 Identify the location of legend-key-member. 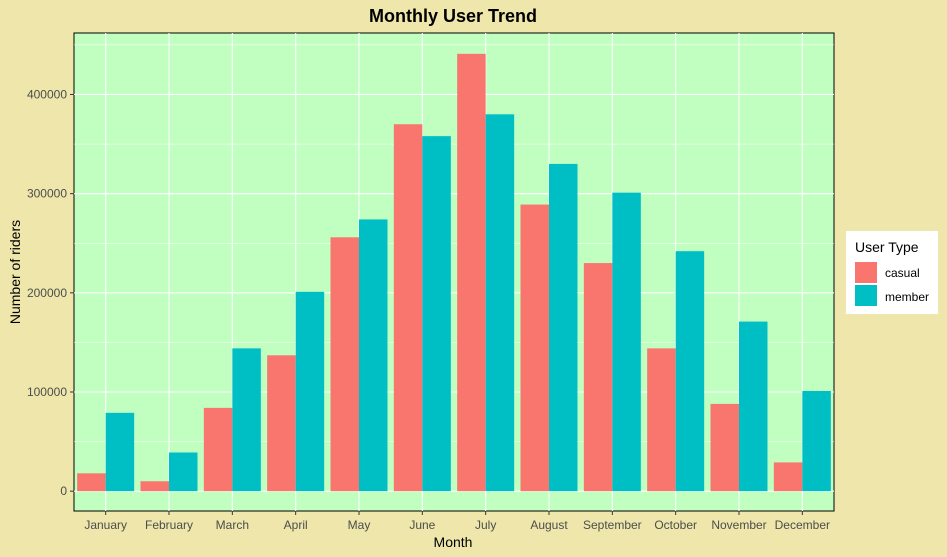
(866, 295).